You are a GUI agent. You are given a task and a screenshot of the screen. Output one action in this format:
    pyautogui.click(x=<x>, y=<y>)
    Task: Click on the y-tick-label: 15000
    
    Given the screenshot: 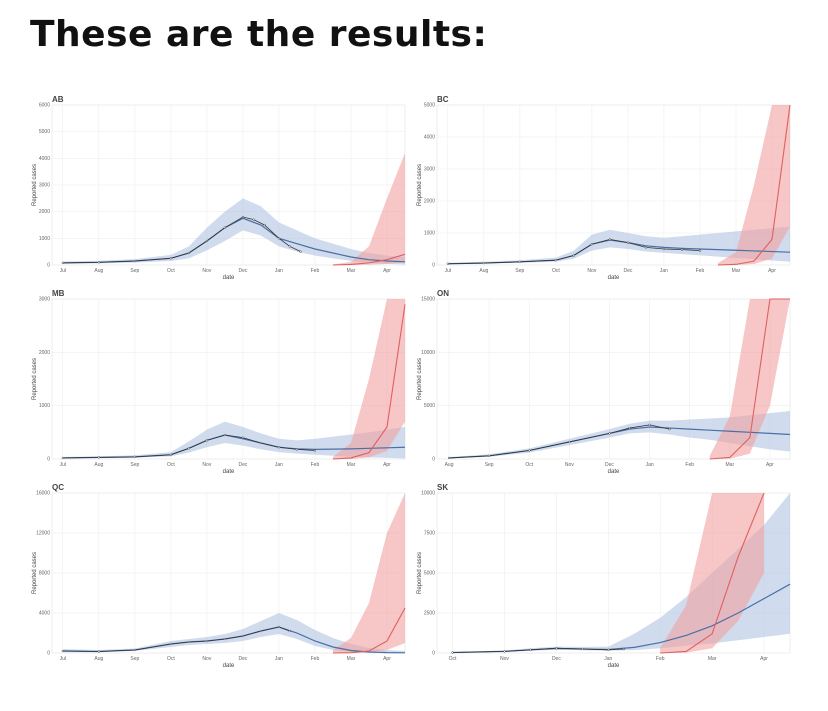 What is the action you would take?
    pyautogui.click(x=428, y=300)
    